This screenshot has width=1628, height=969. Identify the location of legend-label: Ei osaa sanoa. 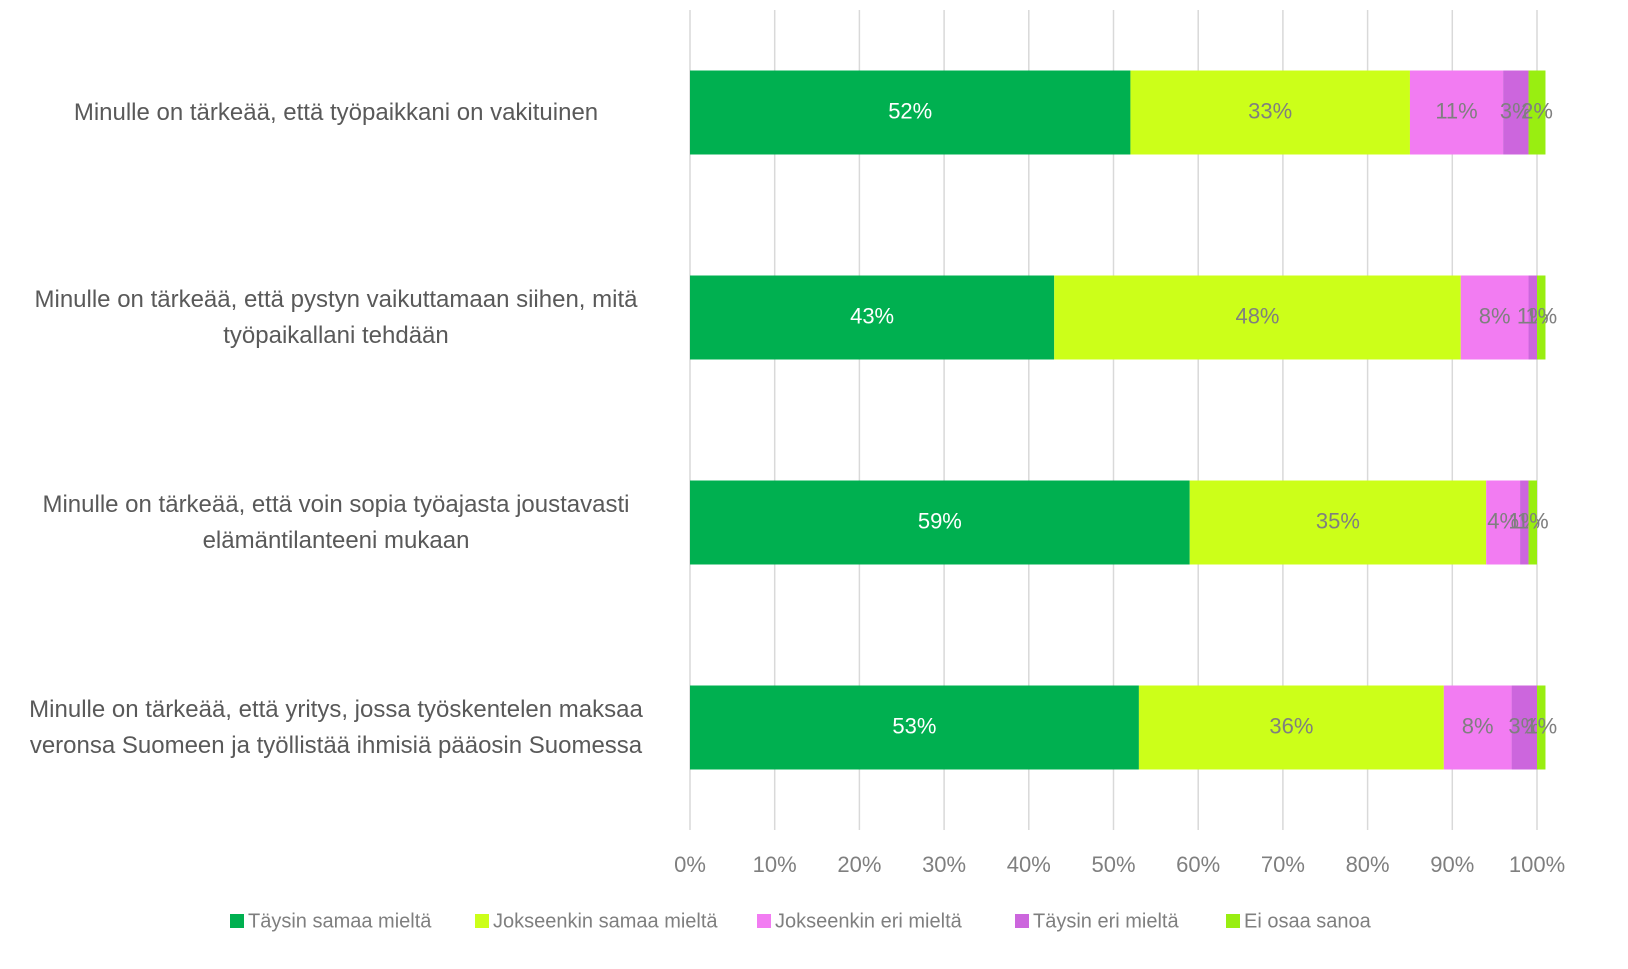
(1308, 921).